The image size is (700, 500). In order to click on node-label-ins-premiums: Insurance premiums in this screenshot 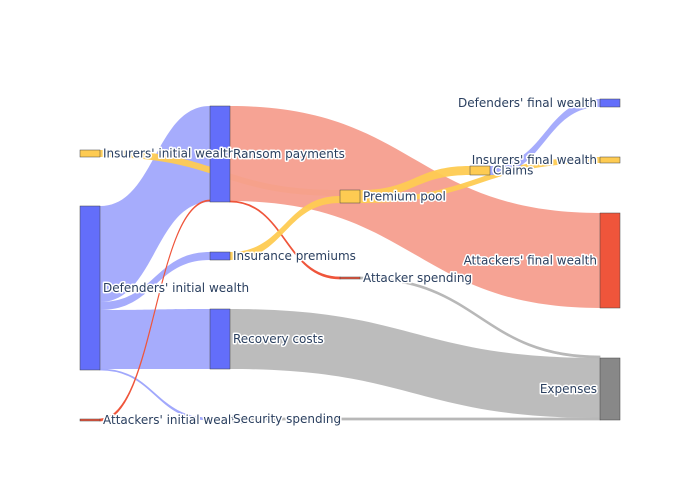, I will do `click(294, 256)`.